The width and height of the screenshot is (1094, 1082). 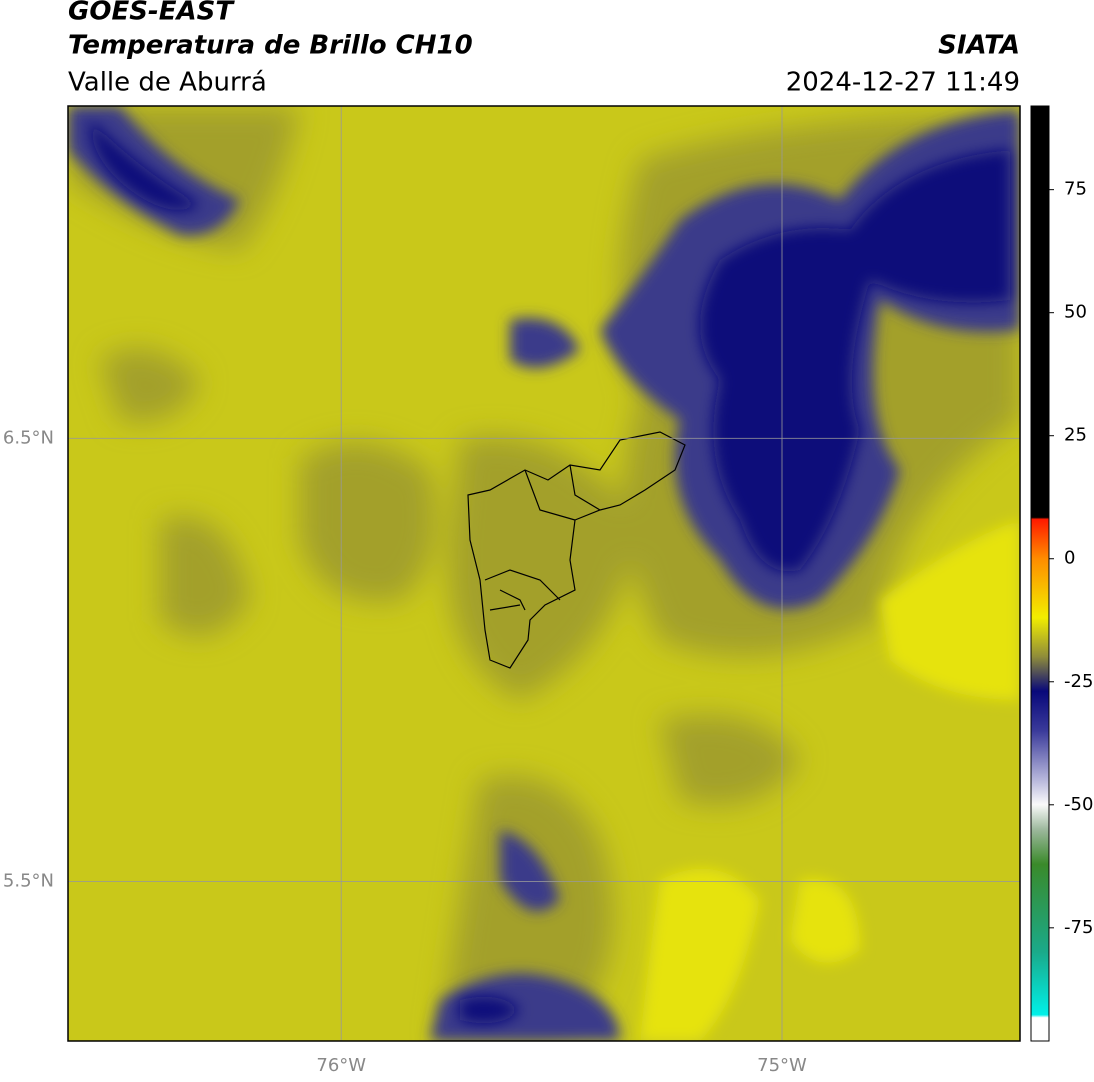 What do you see at coordinates (1075, 435) in the screenshot?
I see `colorbar-tick-label: 25` at bounding box center [1075, 435].